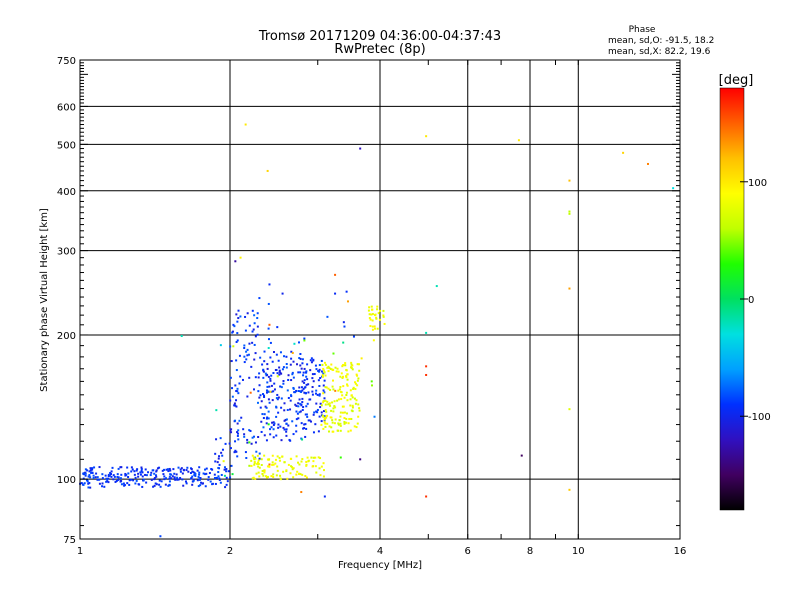  What do you see at coordinates (66, 480) in the screenshot?
I see `y-tick-label: 100` at bounding box center [66, 480].